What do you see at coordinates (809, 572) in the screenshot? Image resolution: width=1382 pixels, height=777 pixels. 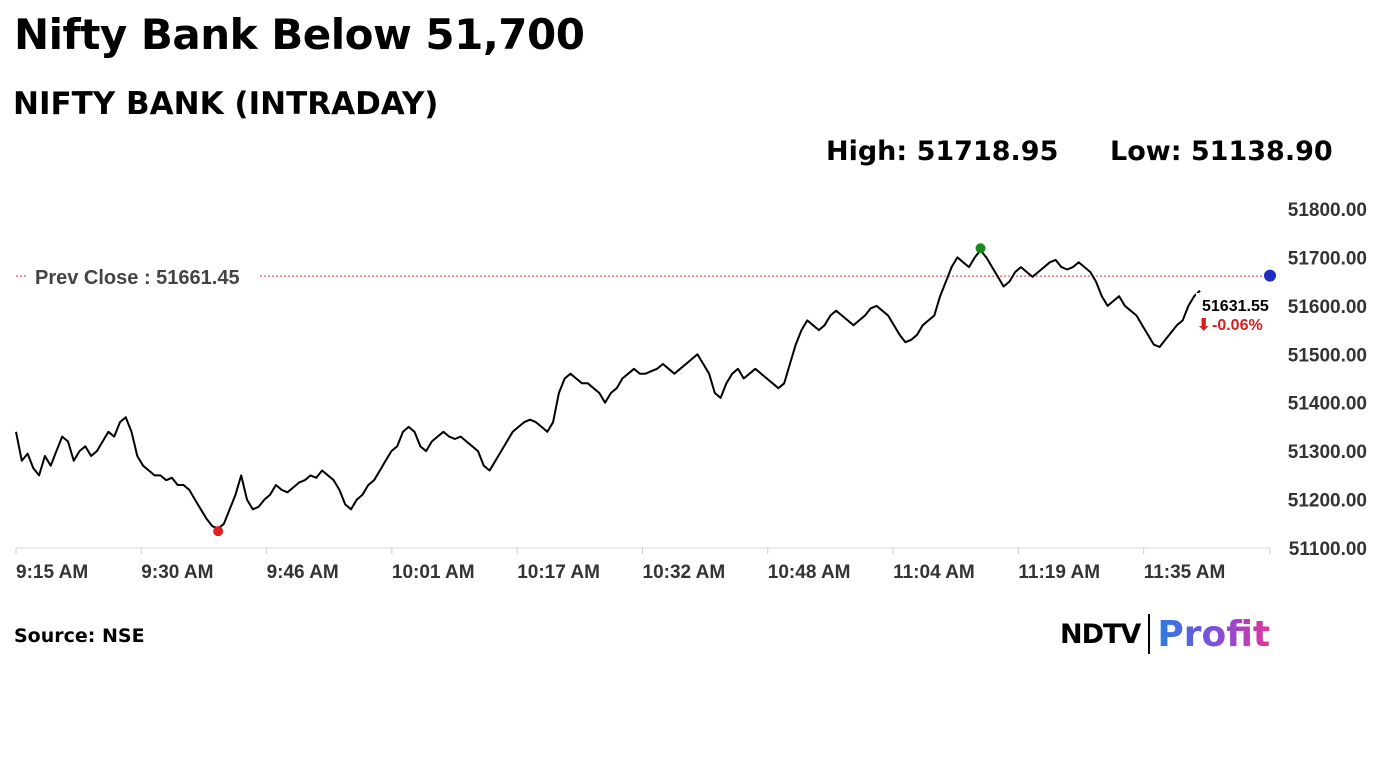 I see `x-tick-label: 10:48 AM` at bounding box center [809, 572].